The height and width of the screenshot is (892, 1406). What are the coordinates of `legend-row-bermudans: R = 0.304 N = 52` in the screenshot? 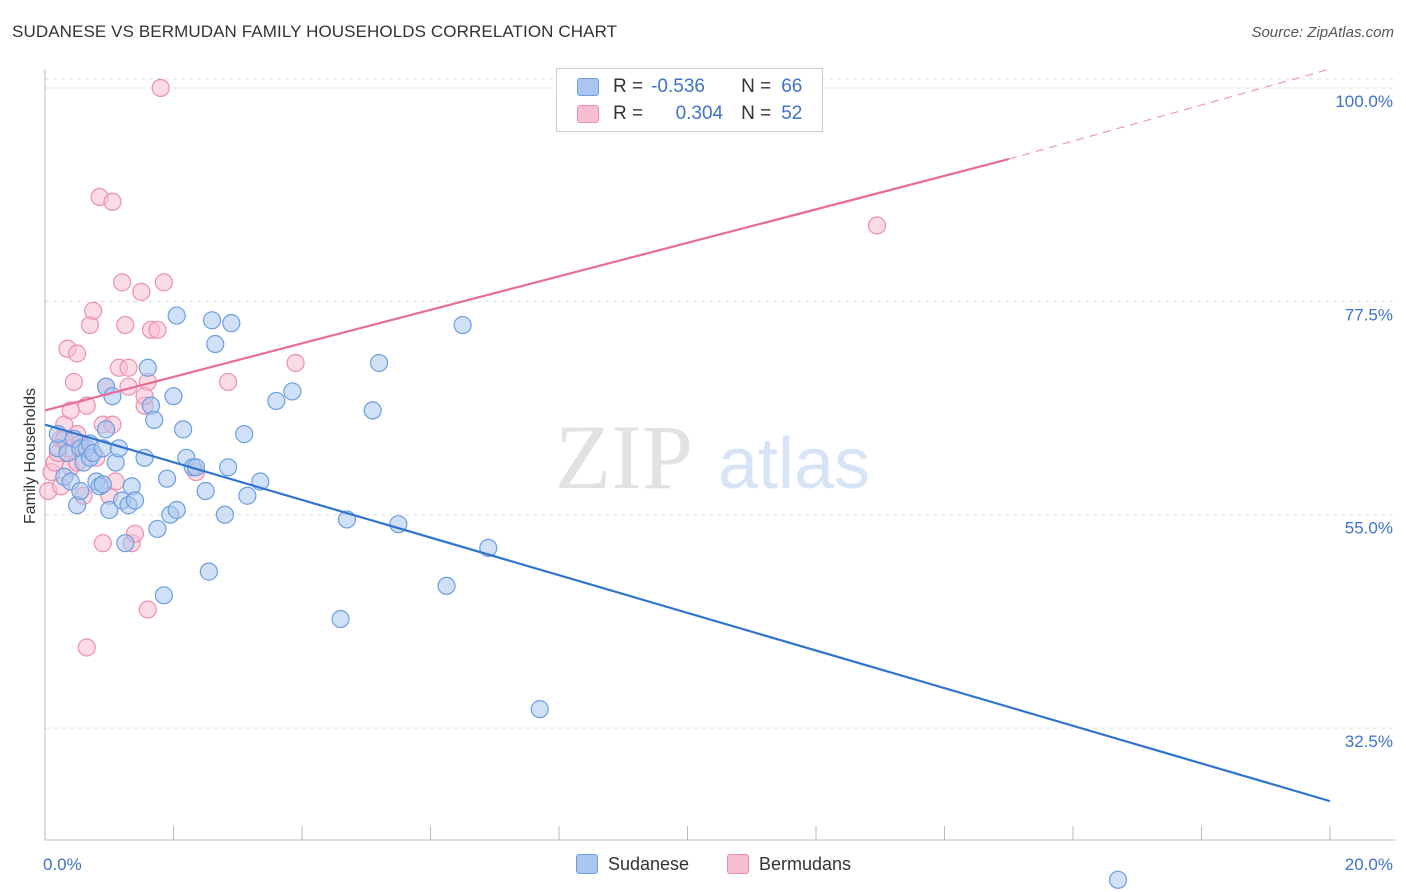 It's located at (689, 114).